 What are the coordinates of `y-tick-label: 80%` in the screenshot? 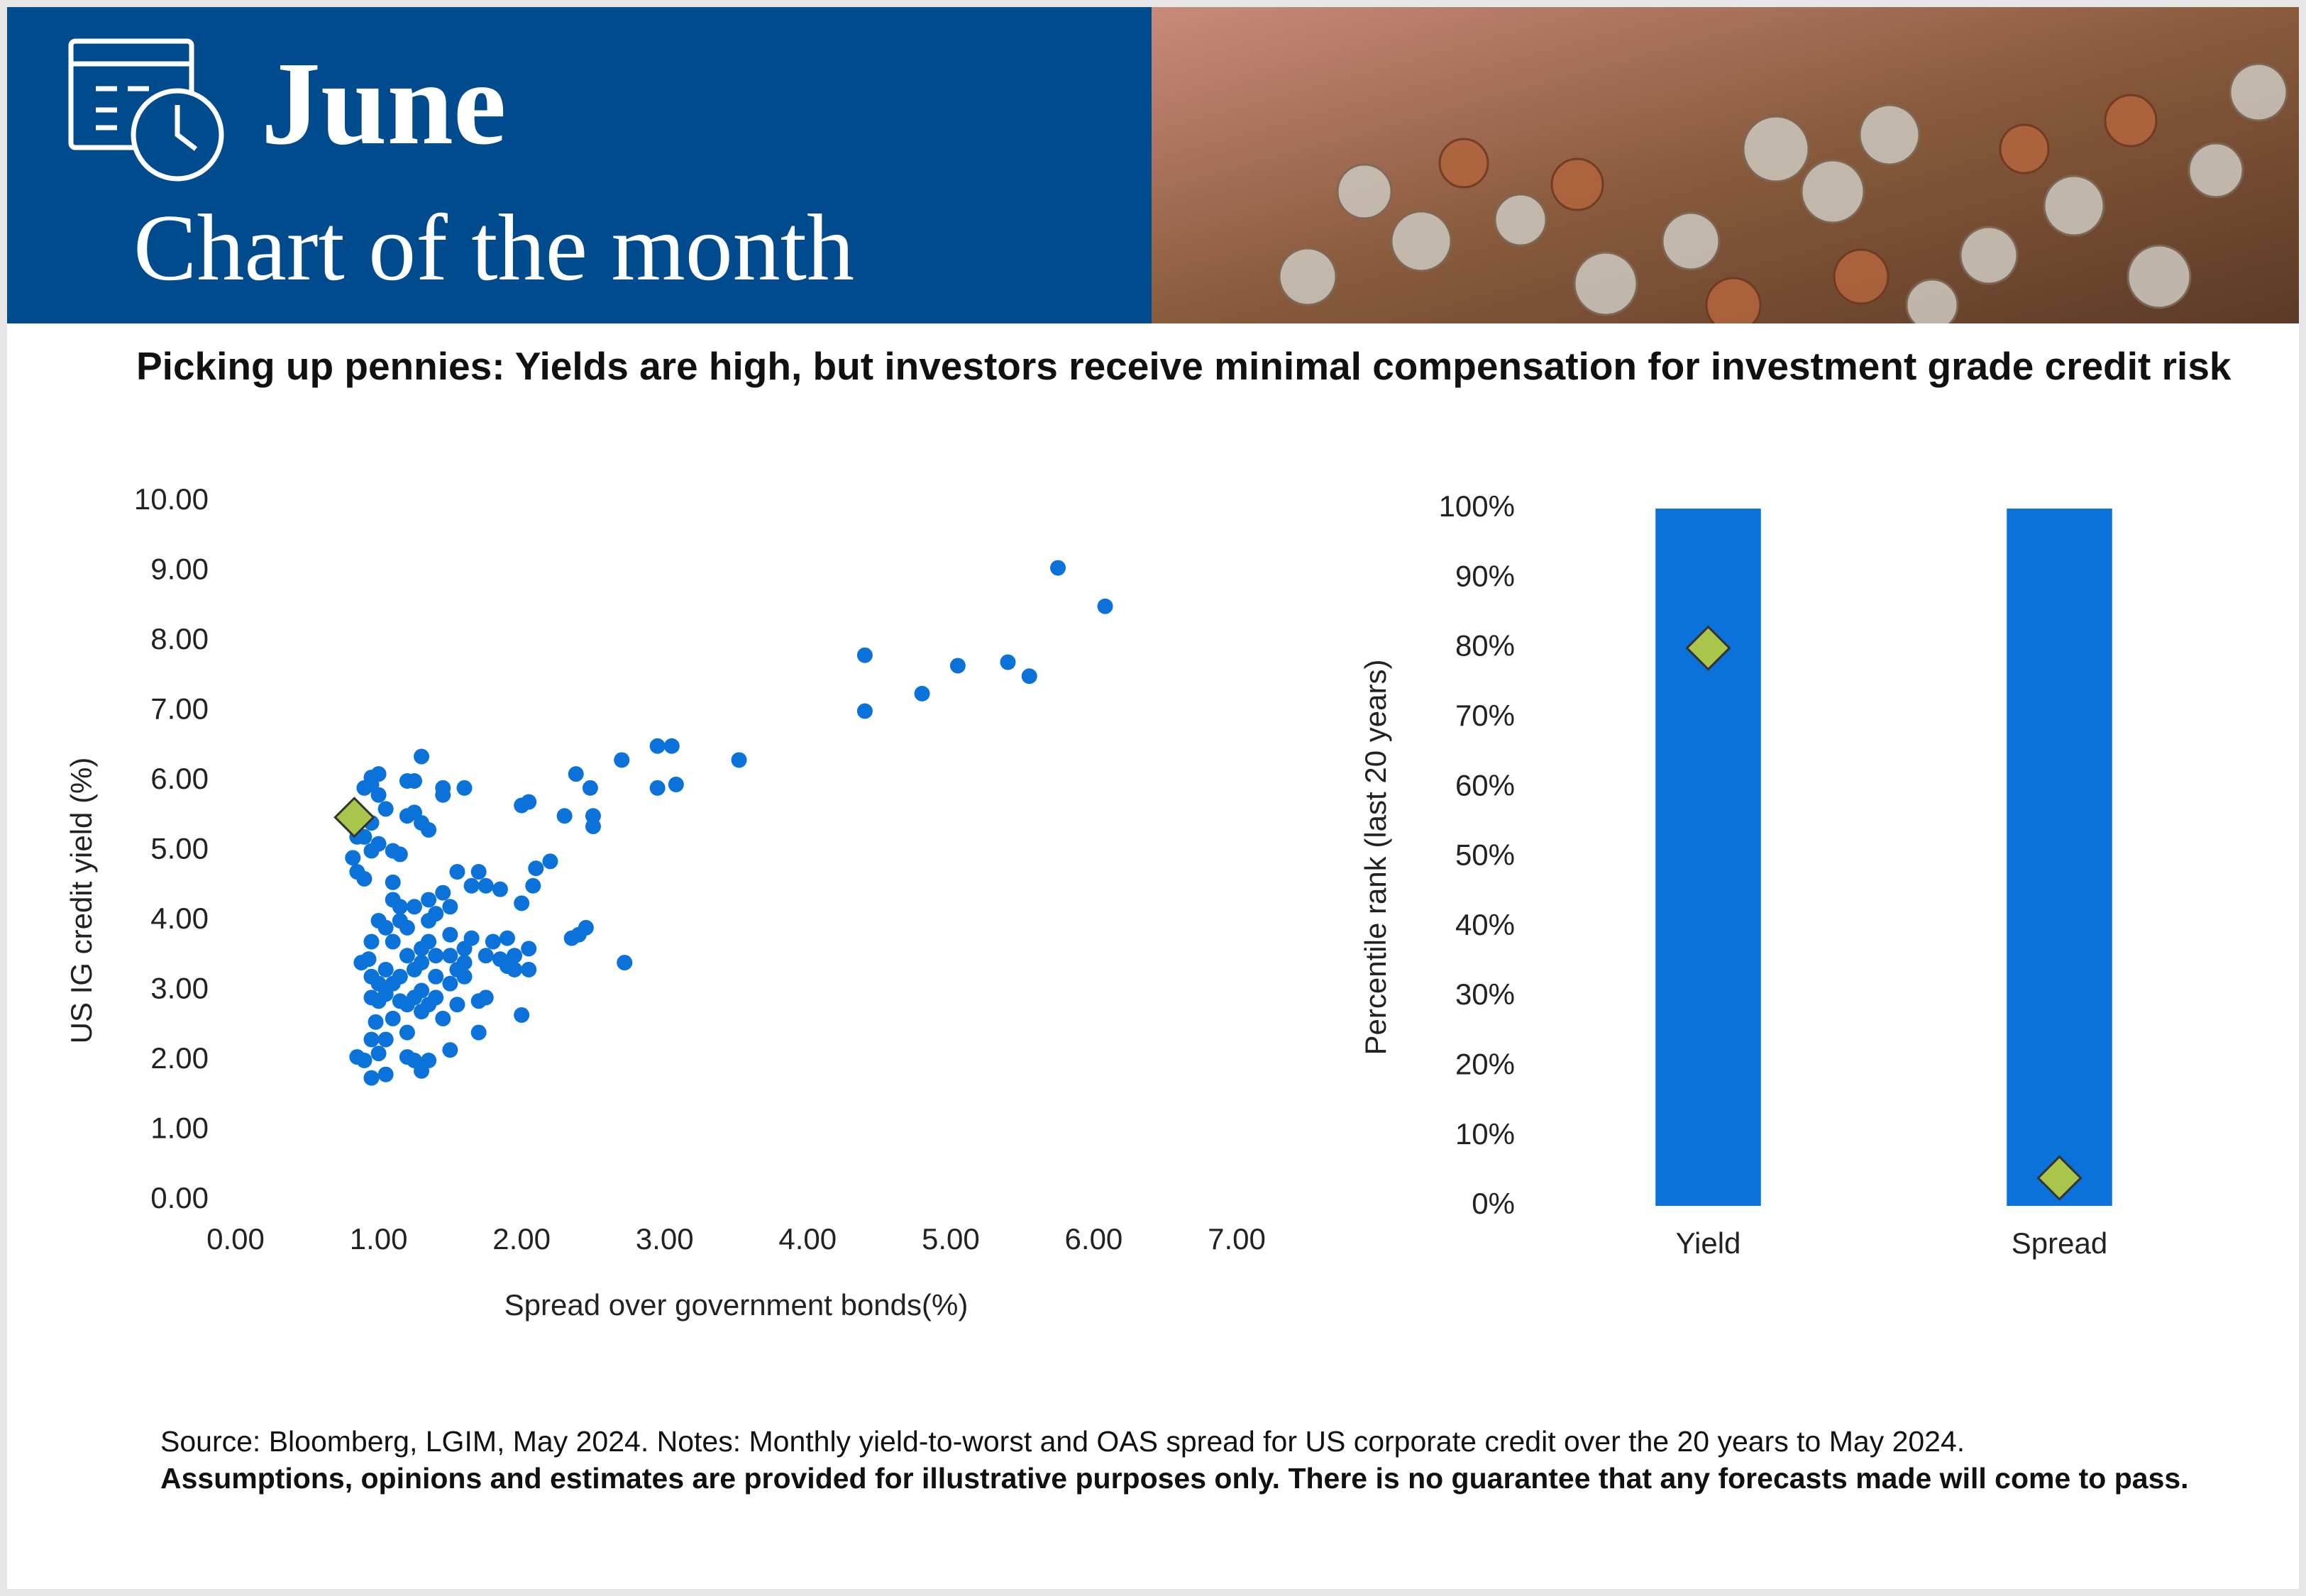 It's located at (1485, 646).